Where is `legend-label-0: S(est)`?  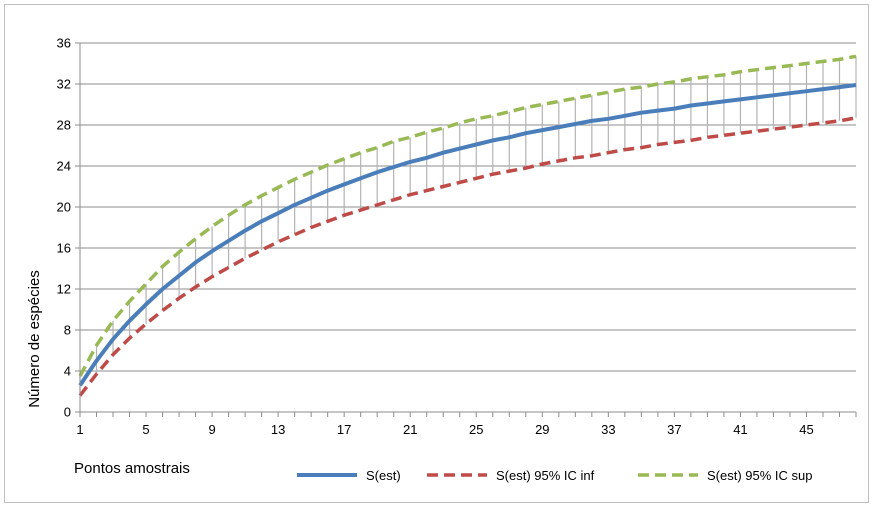 legend-label-0: S(est) is located at coordinates (383, 475).